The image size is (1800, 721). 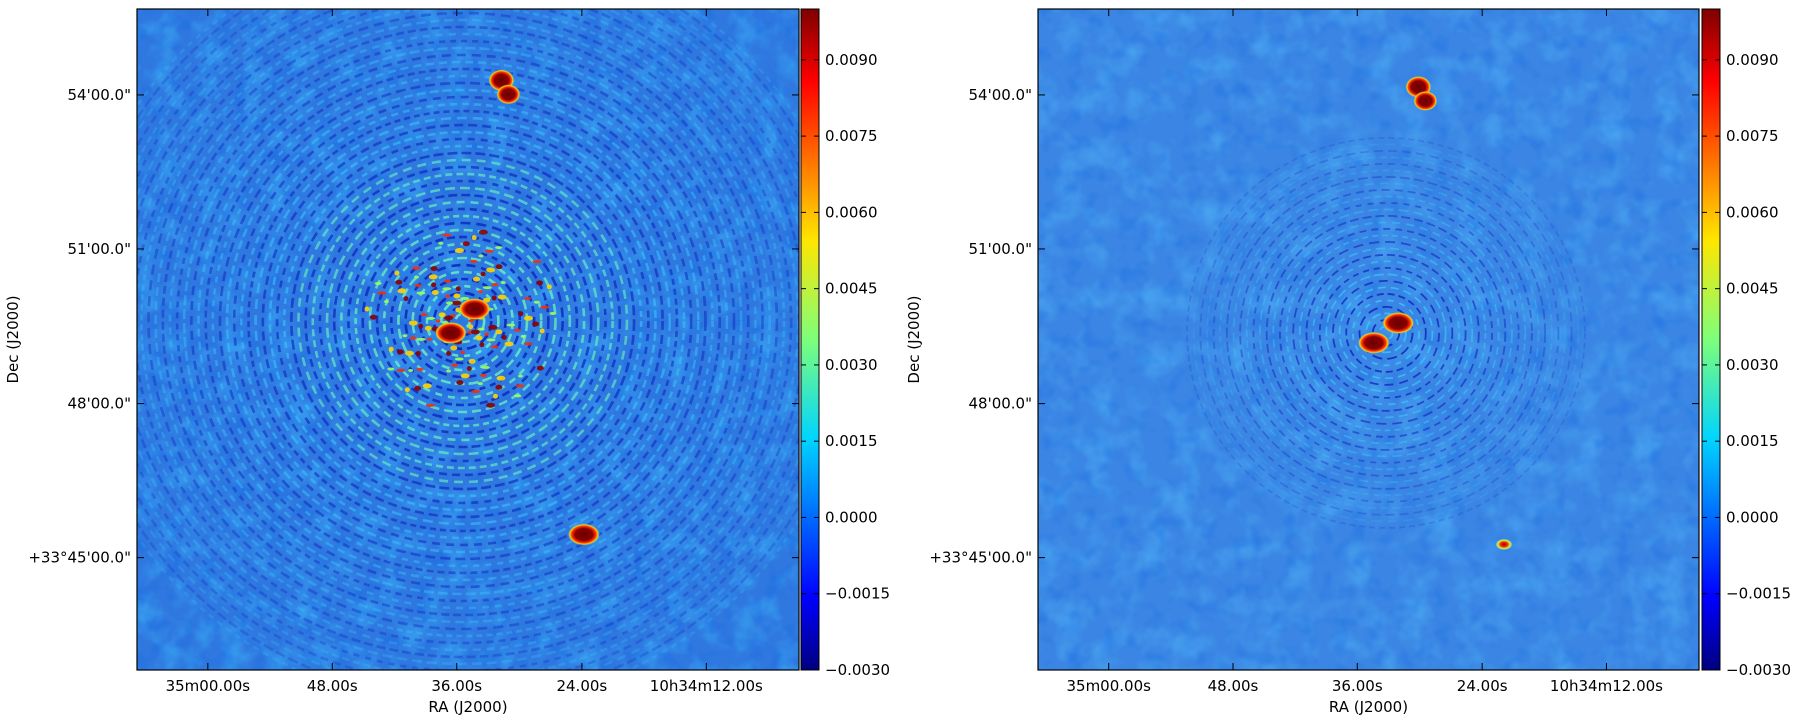 What do you see at coordinates (1752, 60) in the screenshot?
I see `colorbar-tick-label: 0.0090` at bounding box center [1752, 60].